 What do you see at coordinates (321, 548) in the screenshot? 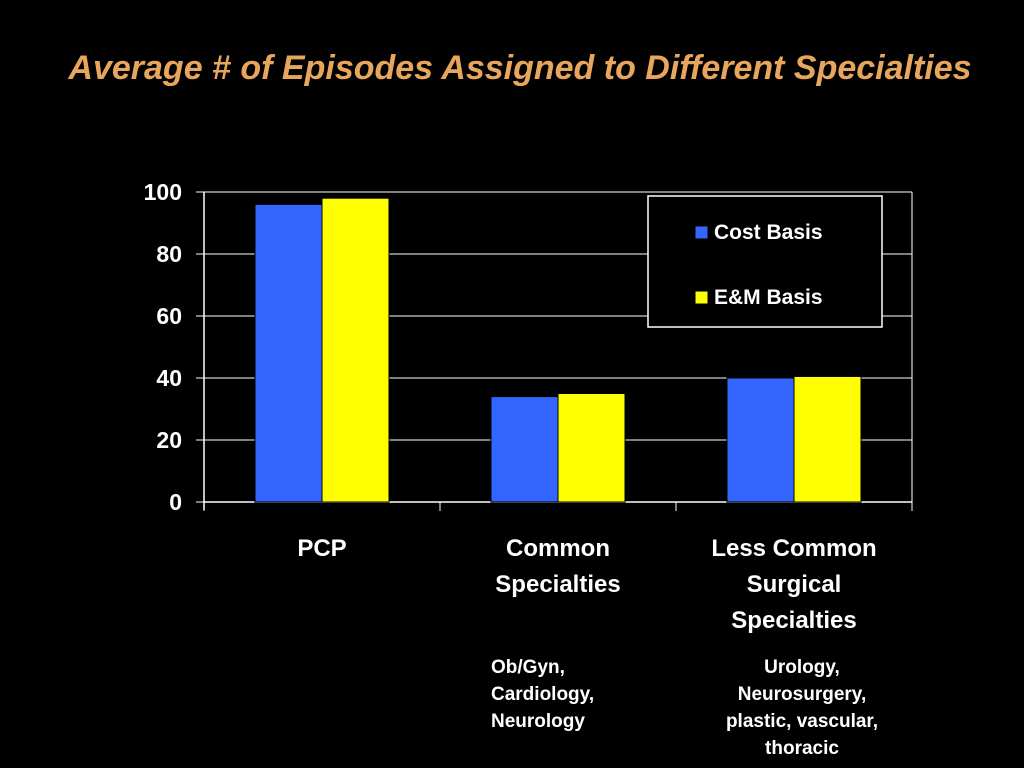
I see `x-category-label: PCP` at bounding box center [321, 548].